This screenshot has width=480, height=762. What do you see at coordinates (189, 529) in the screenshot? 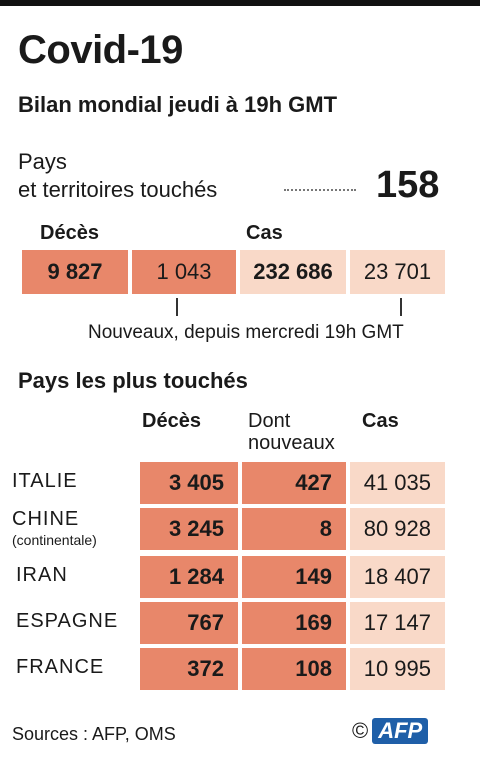
I see `deaths-cell: 3 245` at bounding box center [189, 529].